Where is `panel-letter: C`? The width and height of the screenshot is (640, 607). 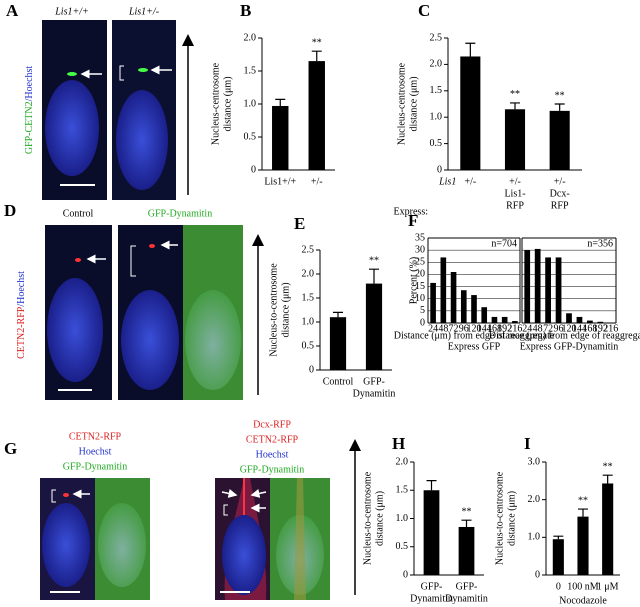 panel-letter: C is located at coordinates (424, 10).